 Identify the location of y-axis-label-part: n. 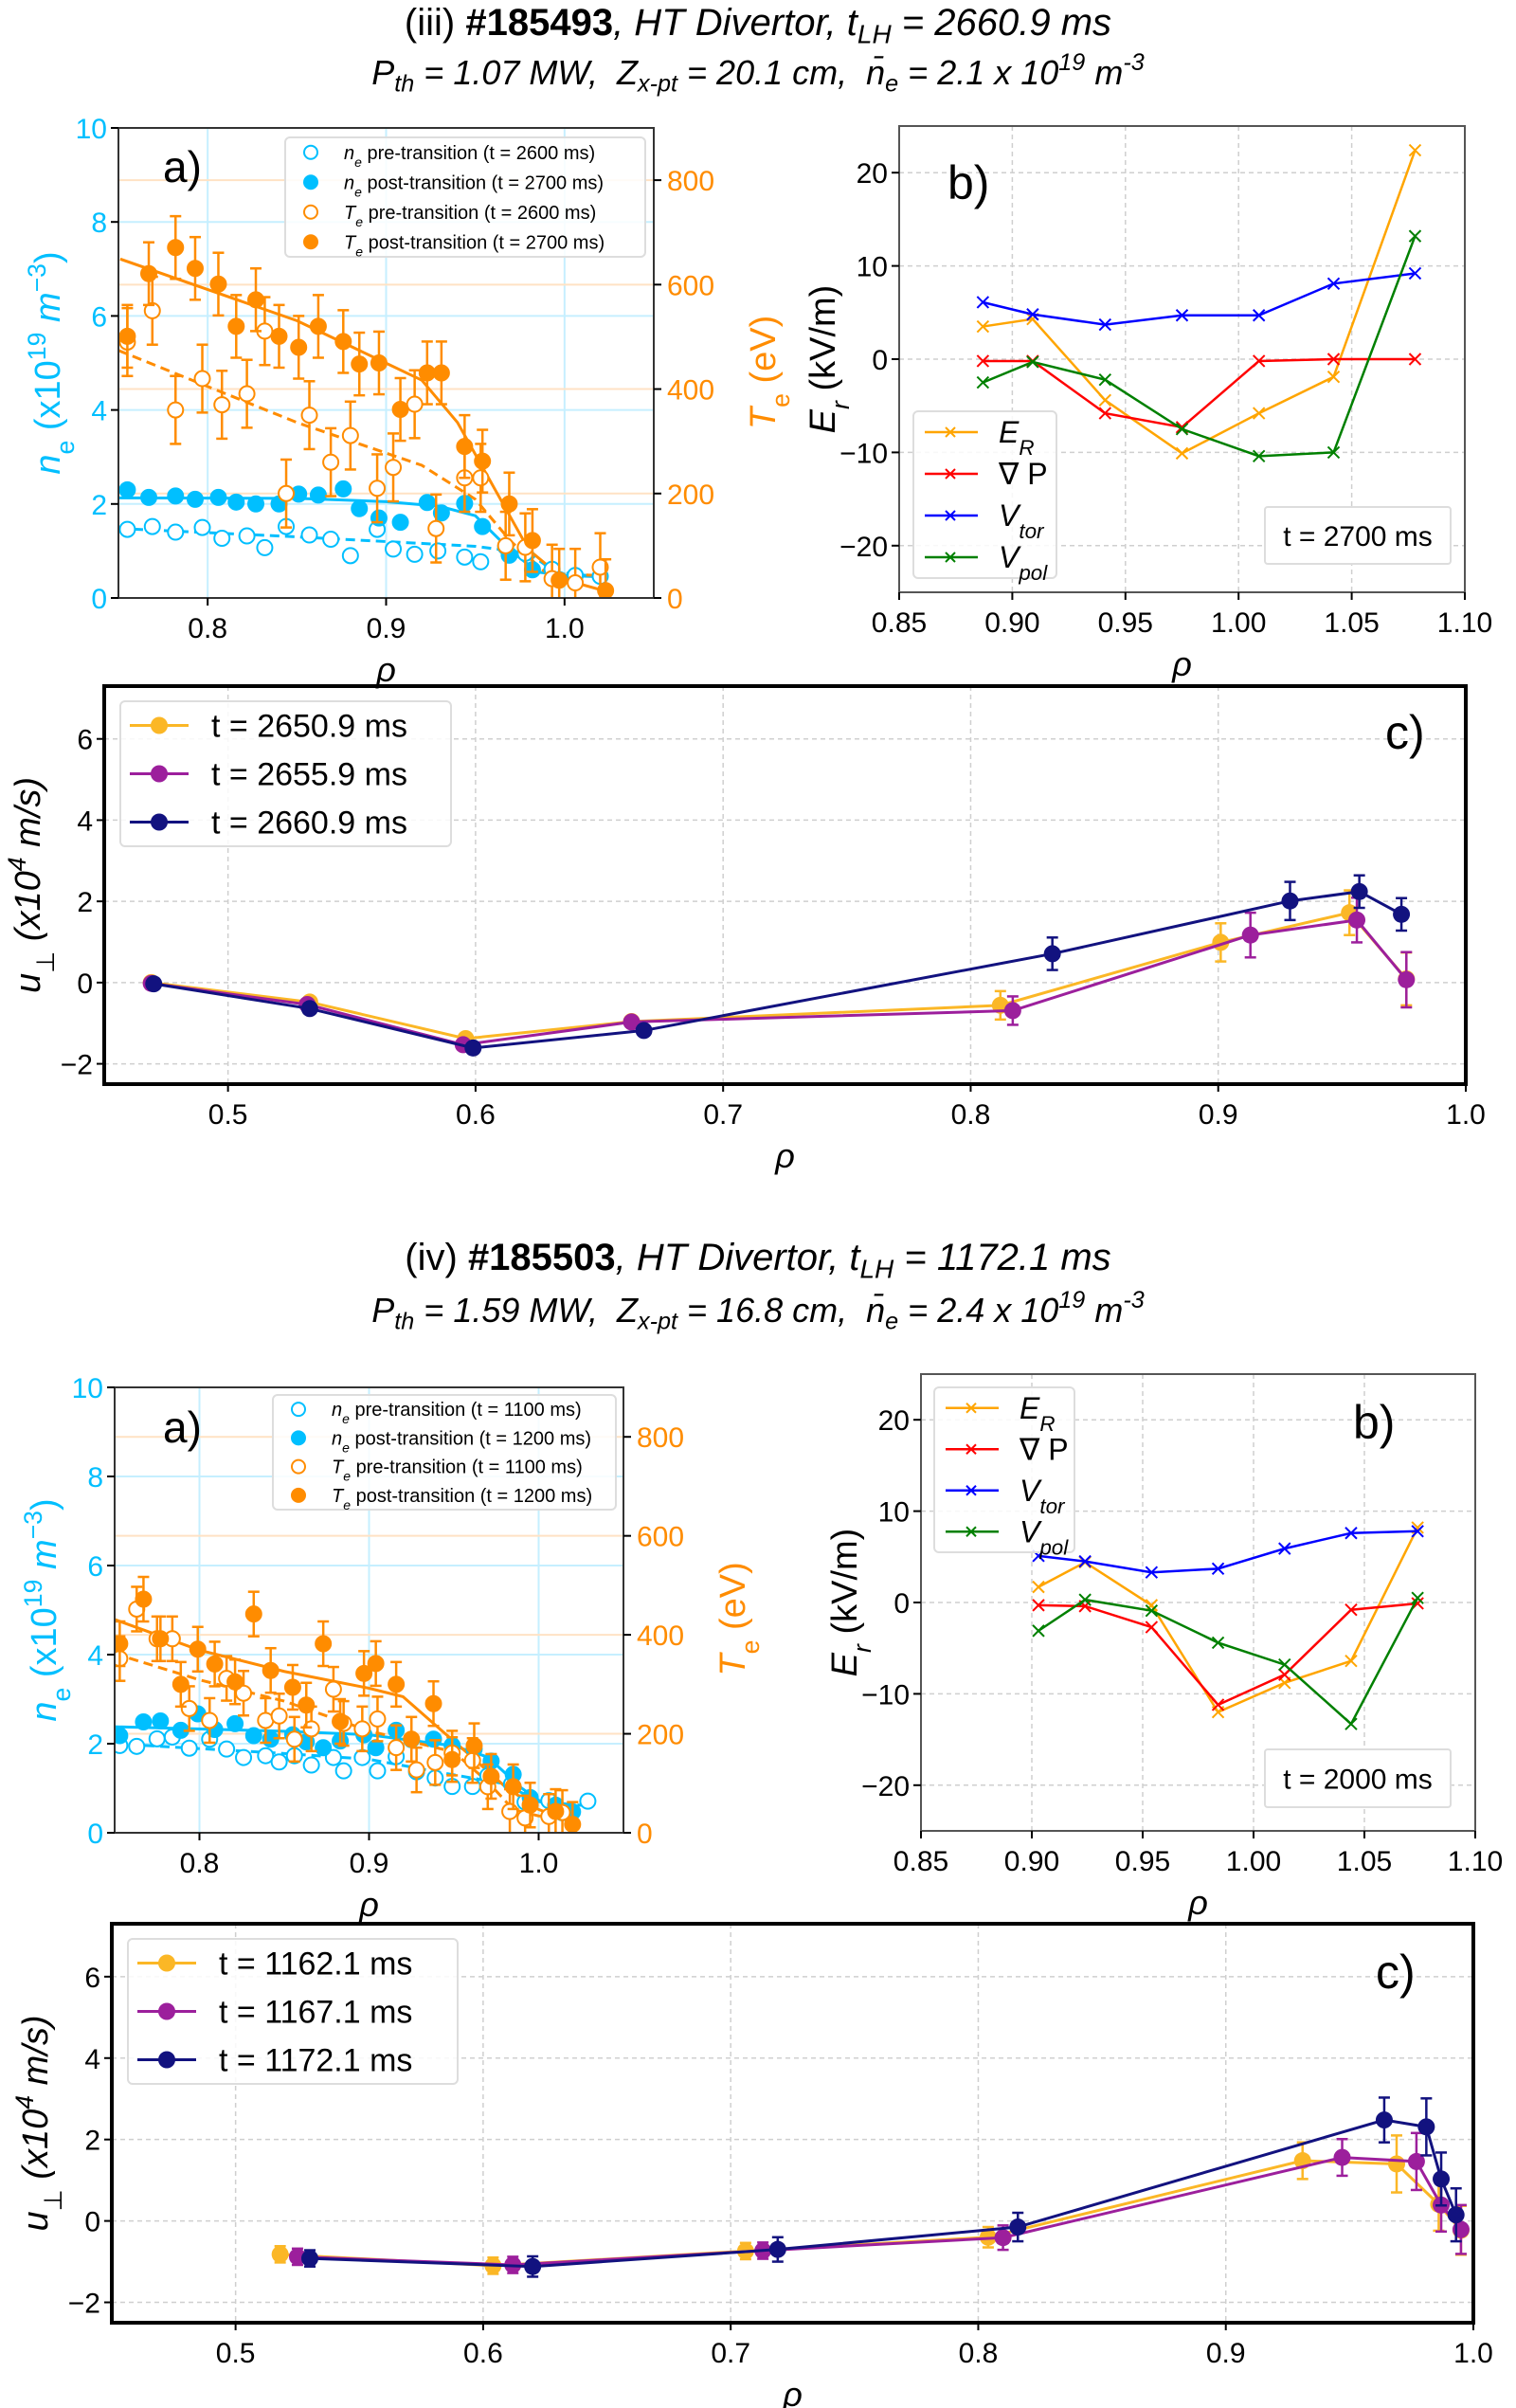
(48, 464).